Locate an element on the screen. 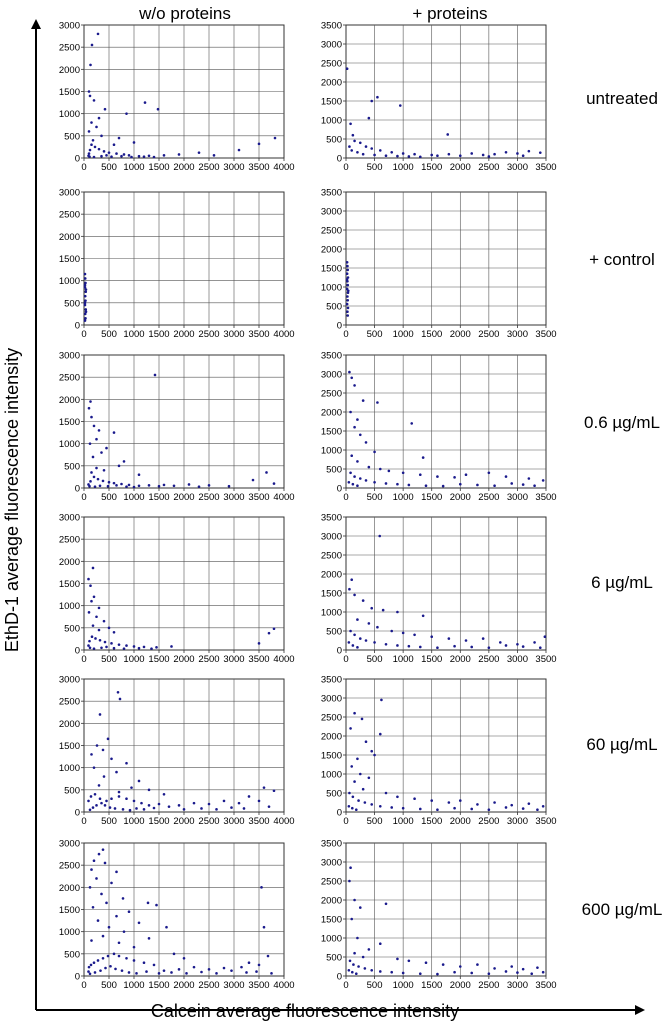  x-tick-label: 3000 is located at coordinates (233, 497).